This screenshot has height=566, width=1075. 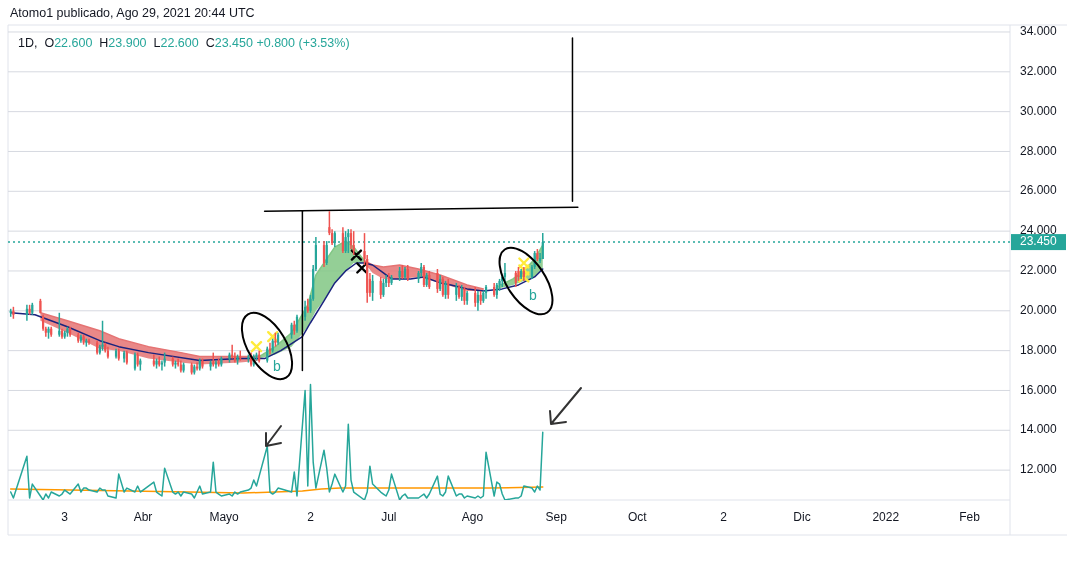 I want to click on text: 1D, O22.600 H23.900 L22.600 C23.450 +0.800 (+3.53%), so click(x=184, y=43).